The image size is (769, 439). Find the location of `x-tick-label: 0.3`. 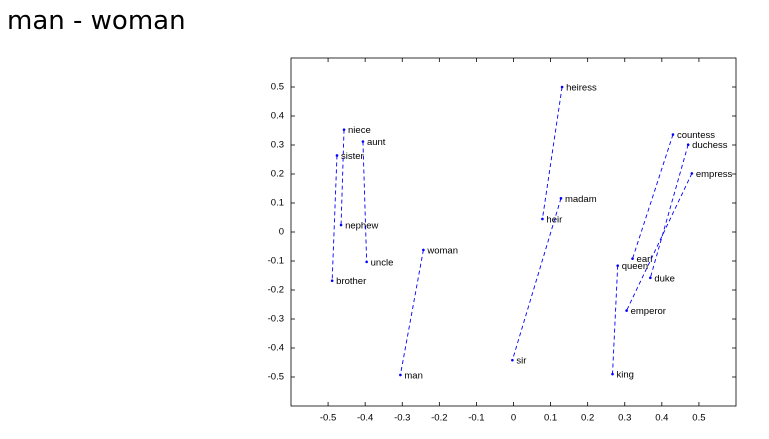

x-tick-label: 0.3 is located at coordinates (624, 418).